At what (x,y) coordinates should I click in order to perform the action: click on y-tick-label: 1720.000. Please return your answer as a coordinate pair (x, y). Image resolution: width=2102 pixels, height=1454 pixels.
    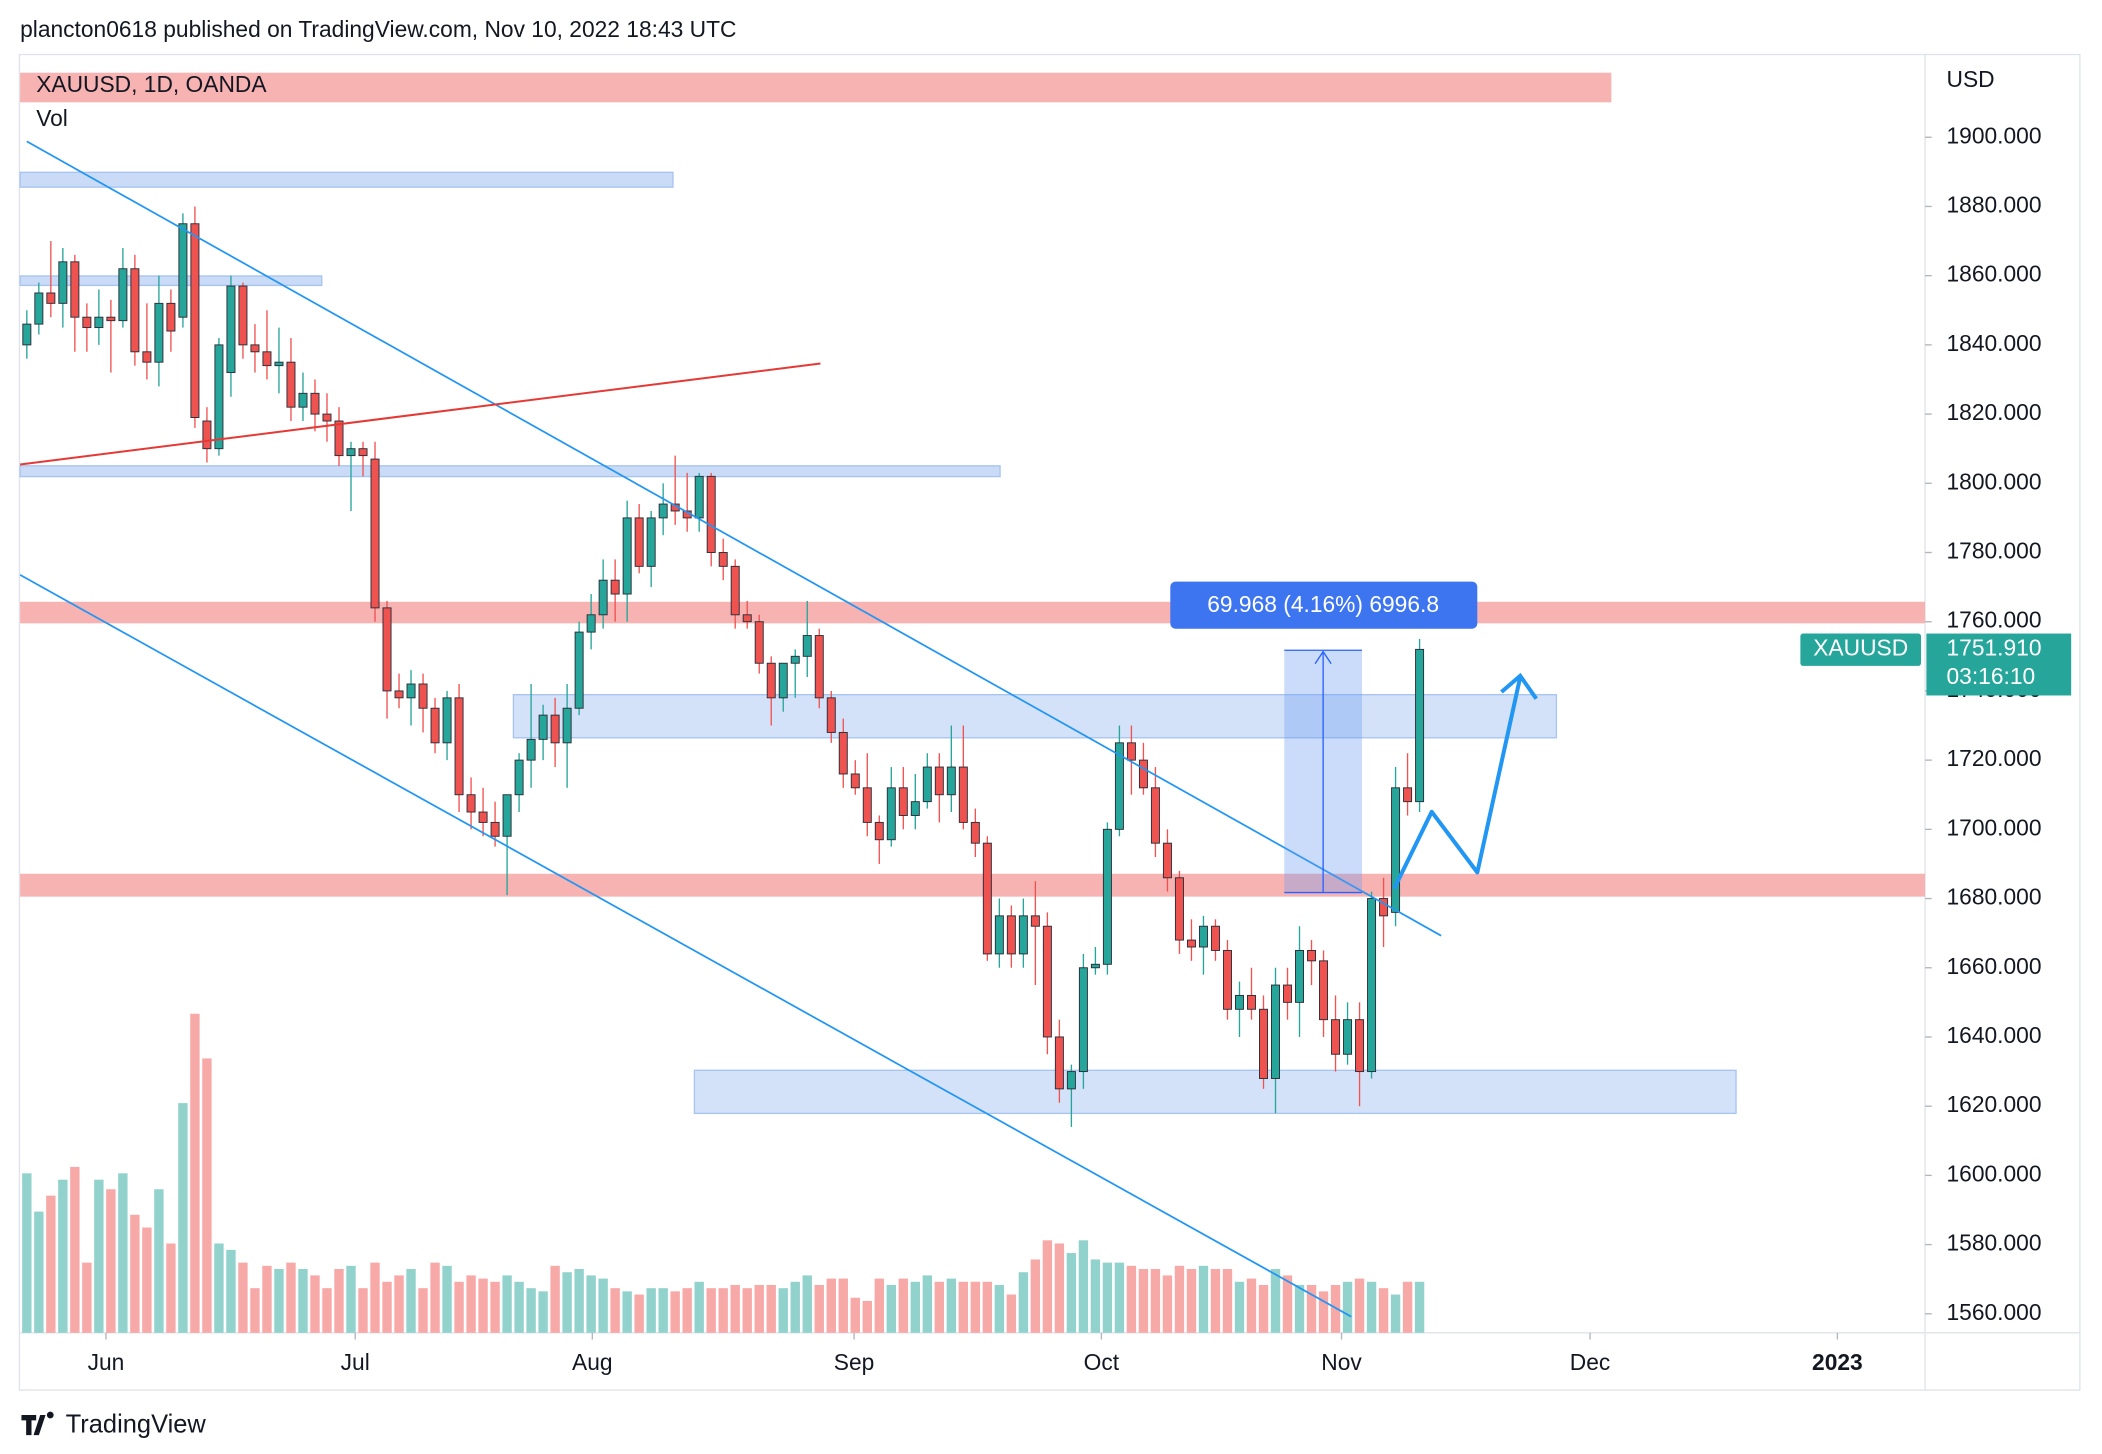
    Looking at the image, I should click on (1993, 758).